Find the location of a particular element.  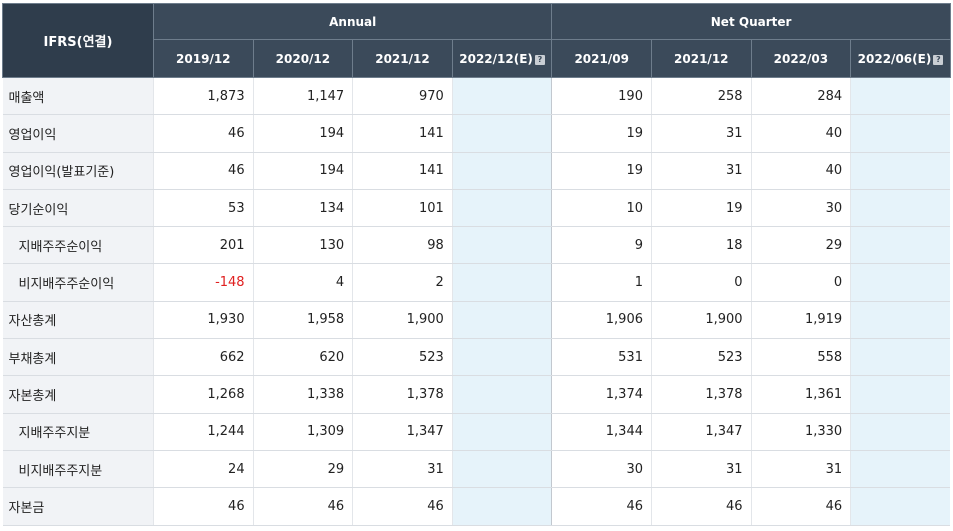

table-cell-annual: 1,244 is located at coordinates (203, 432).